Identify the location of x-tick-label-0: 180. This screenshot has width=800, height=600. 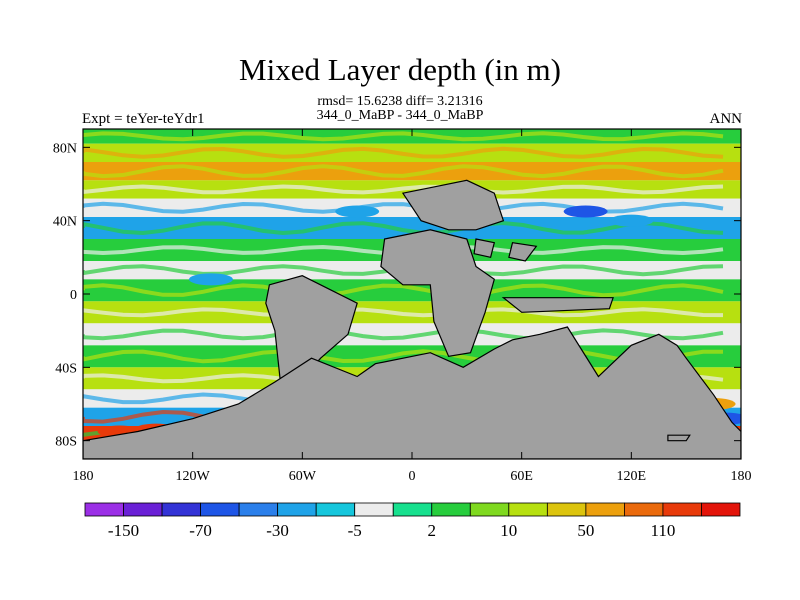
(83, 476).